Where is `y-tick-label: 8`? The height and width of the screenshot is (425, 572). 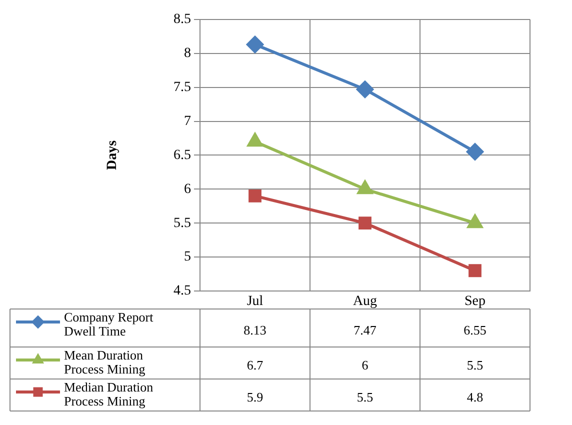 y-tick-label: 8 is located at coordinates (187, 54).